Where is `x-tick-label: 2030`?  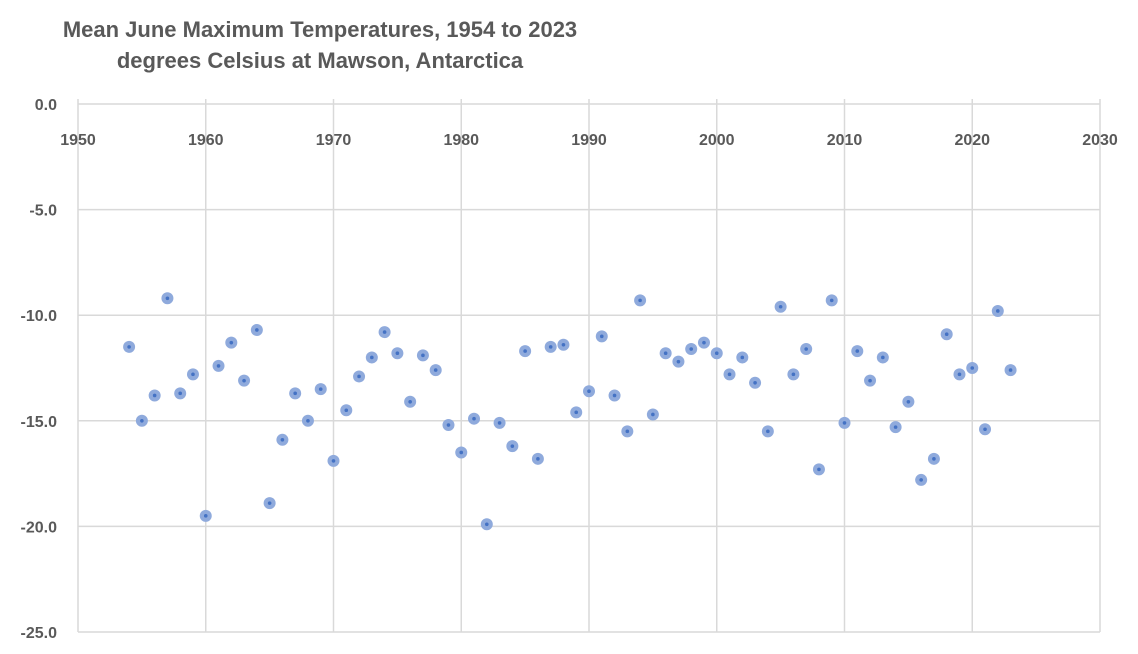
x-tick-label: 2030 is located at coordinates (1100, 140).